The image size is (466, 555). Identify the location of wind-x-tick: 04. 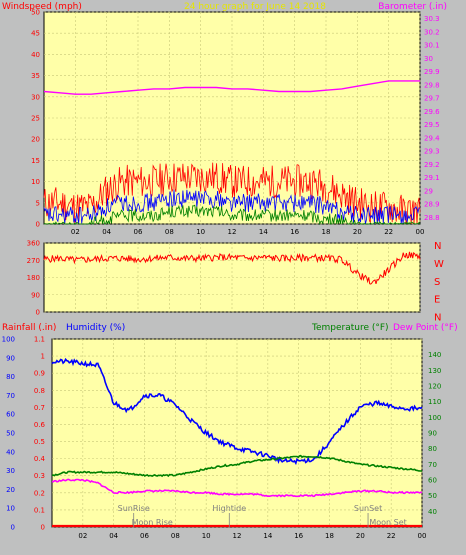
(106, 232).